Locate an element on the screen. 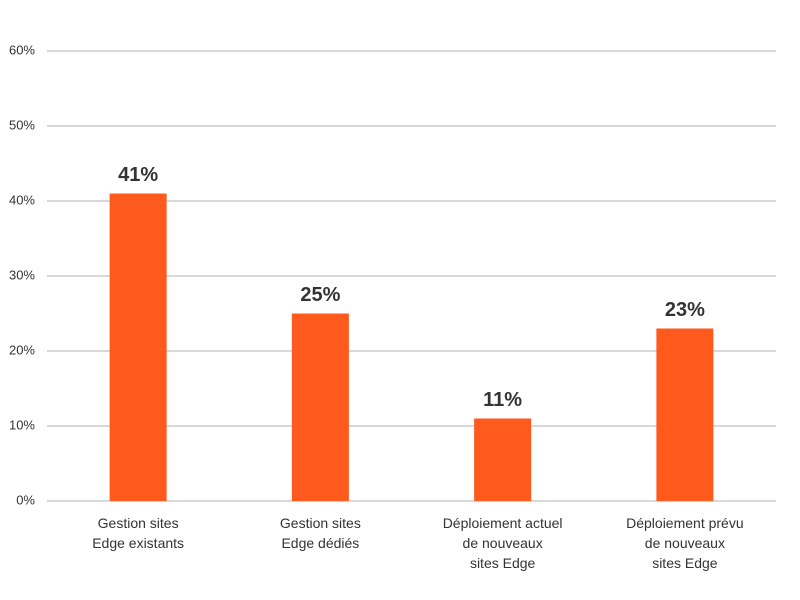 The width and height of the screenshot is (800, 600). value-label: 25% is located at coordinates (320, 295).